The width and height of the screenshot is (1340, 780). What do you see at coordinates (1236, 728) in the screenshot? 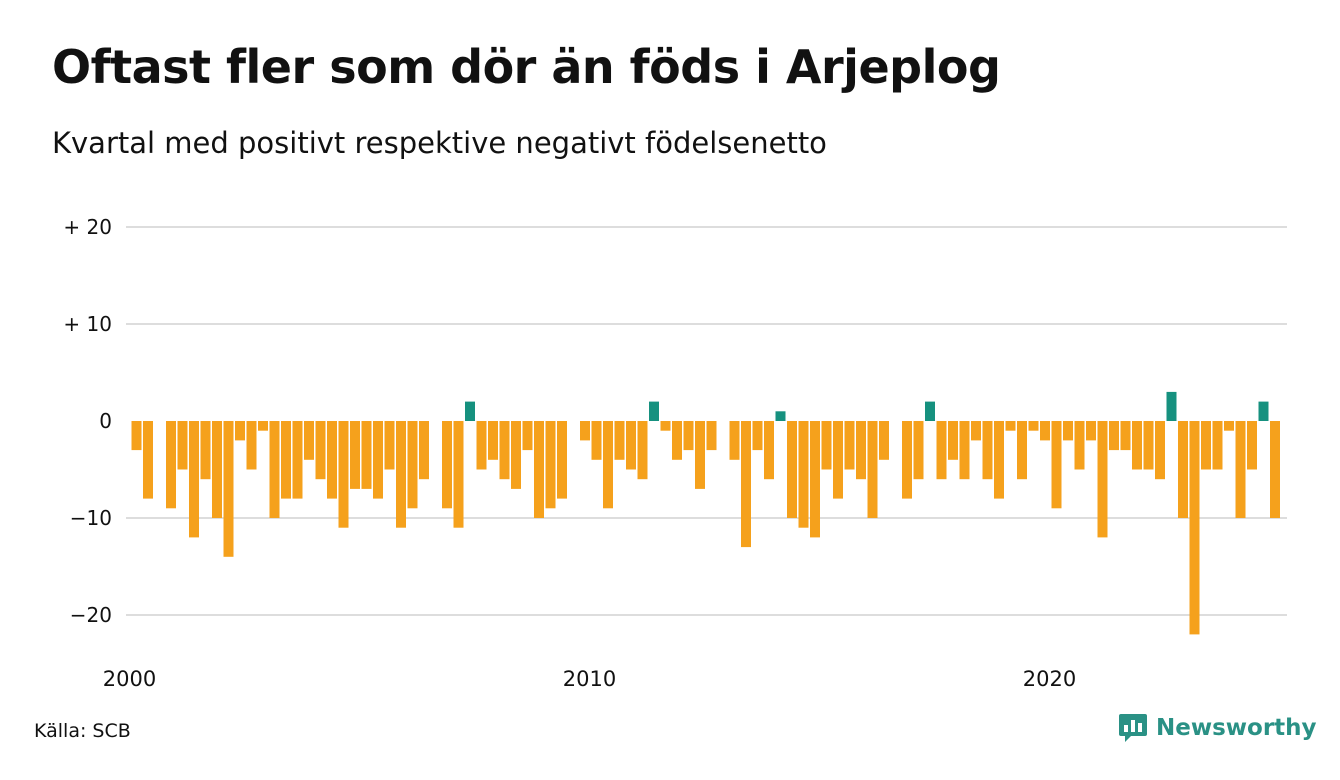
I see `brand-name: Newsworthy` at bounding box center [1236, 728].